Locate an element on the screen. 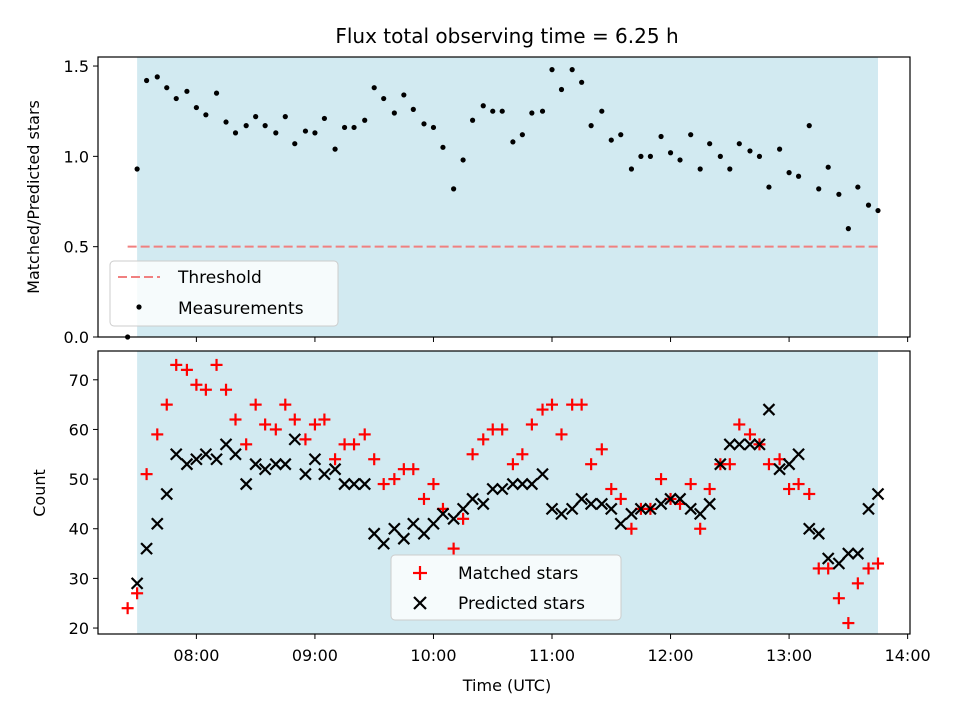  x-tick-label: 09:00 is located at coordinates (315, 655).